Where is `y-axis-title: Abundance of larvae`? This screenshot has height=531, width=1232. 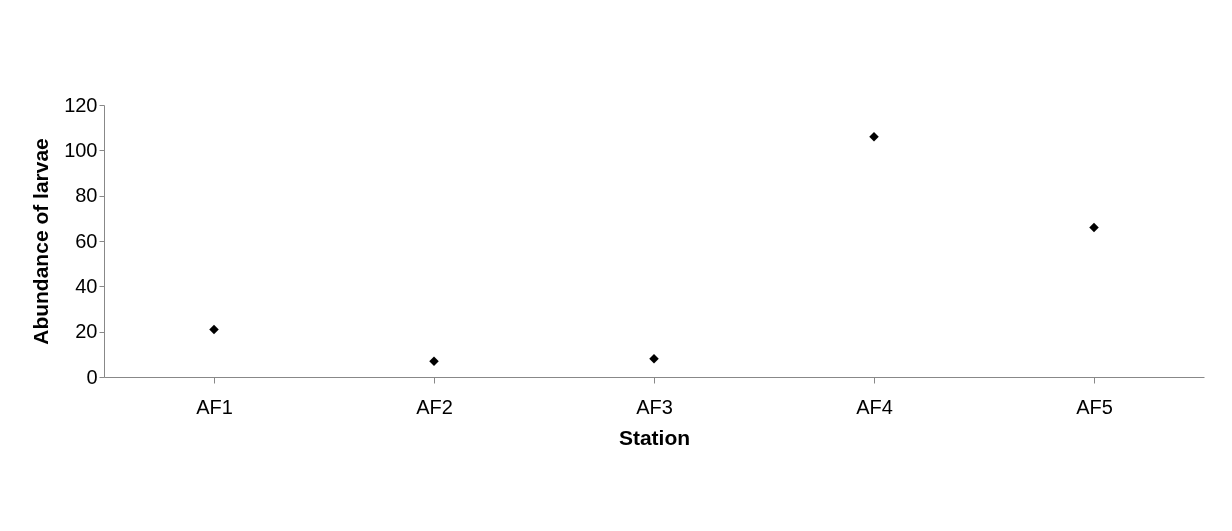
y-axis-title: Abundance of larvae is located at coordinates (41, 241).